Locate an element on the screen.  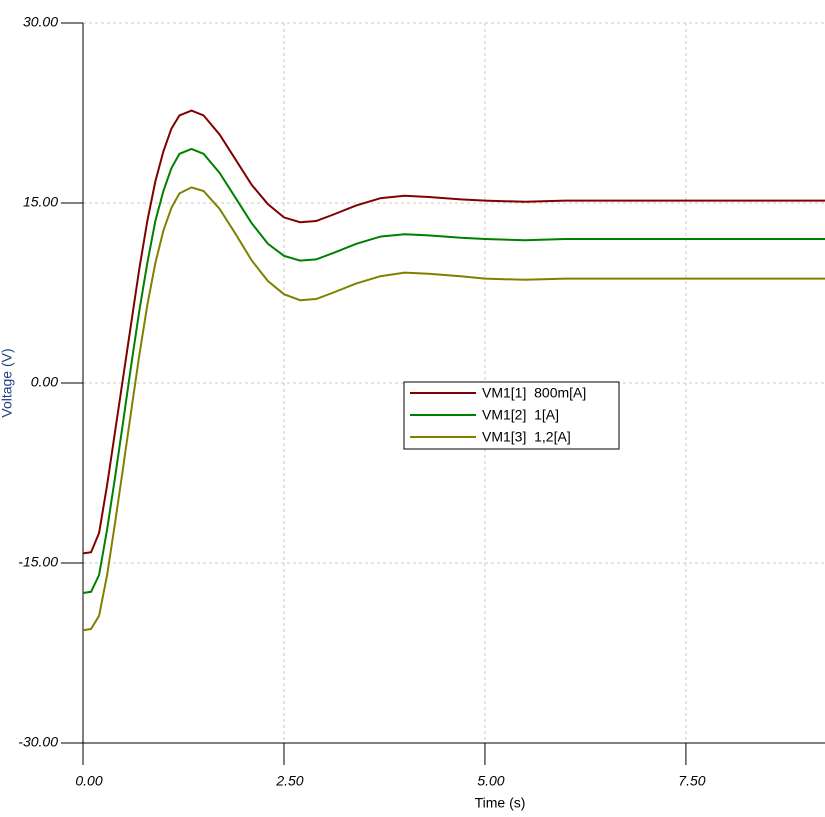
y-tick-label: 0.00 is located at coordinates (44, 382).